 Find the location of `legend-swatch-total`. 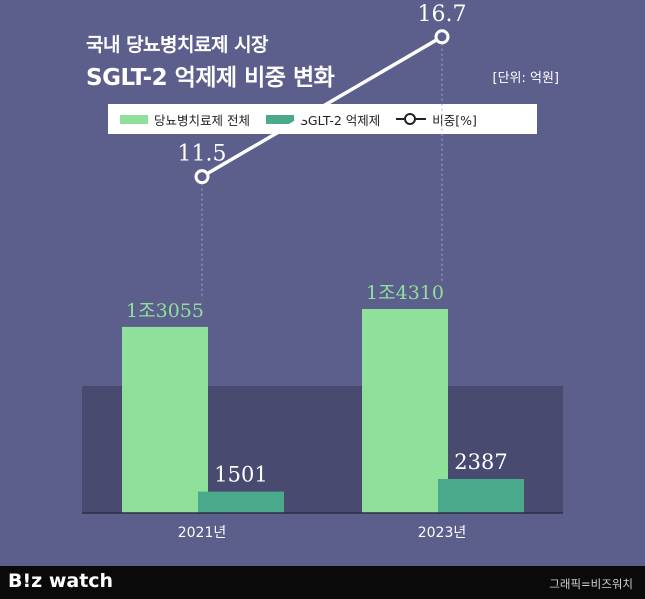

legend-swatch-total is located at coordinates (134, 119).